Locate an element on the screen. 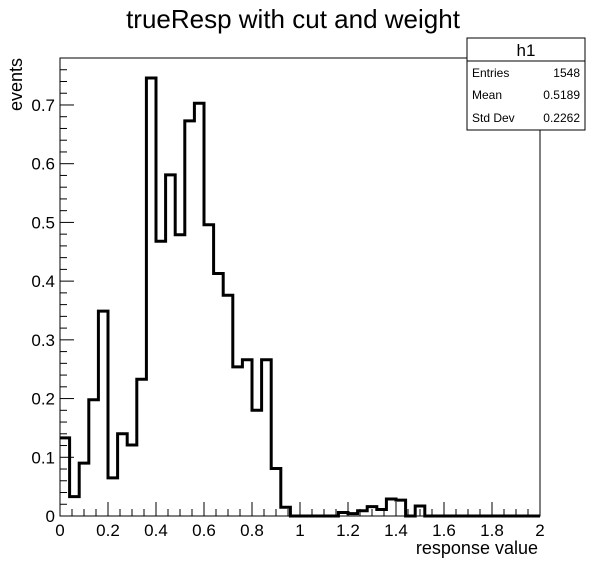 The width and height of the screenshot is (598, 573). y-tick-label: 0.7 is located at coordinates (43, 105).